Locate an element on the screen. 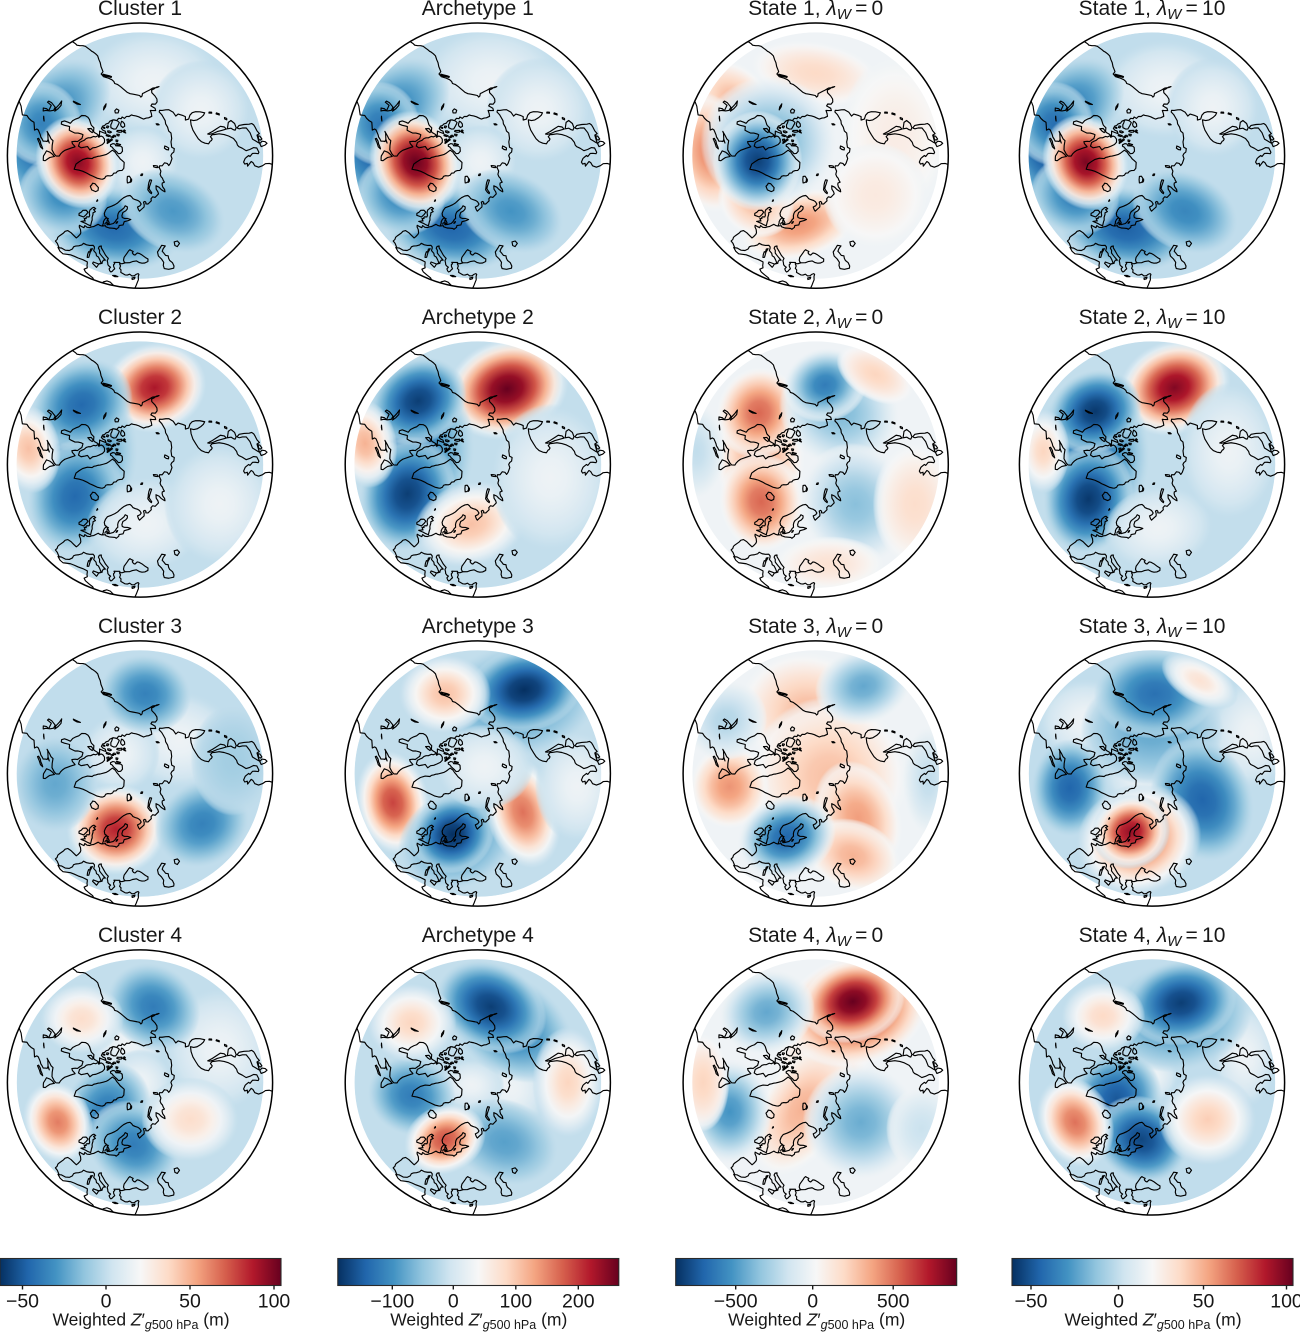  svg-text: Cluster 3 is located at coordinates (140, 626).